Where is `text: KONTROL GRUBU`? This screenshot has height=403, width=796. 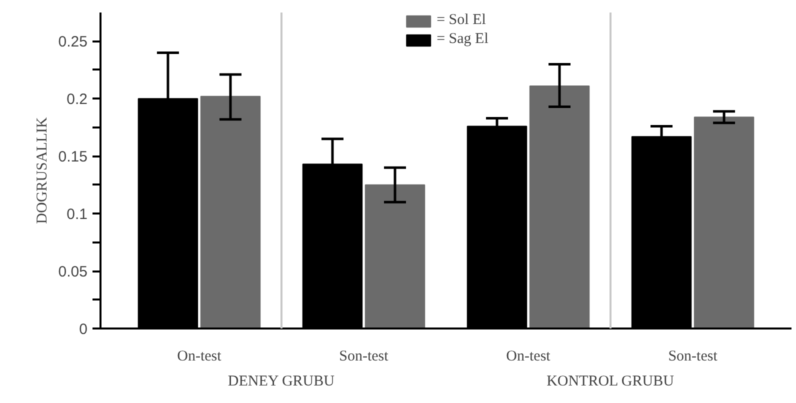
text: KONTROL GRUBU is located at coordinates (610, 382).